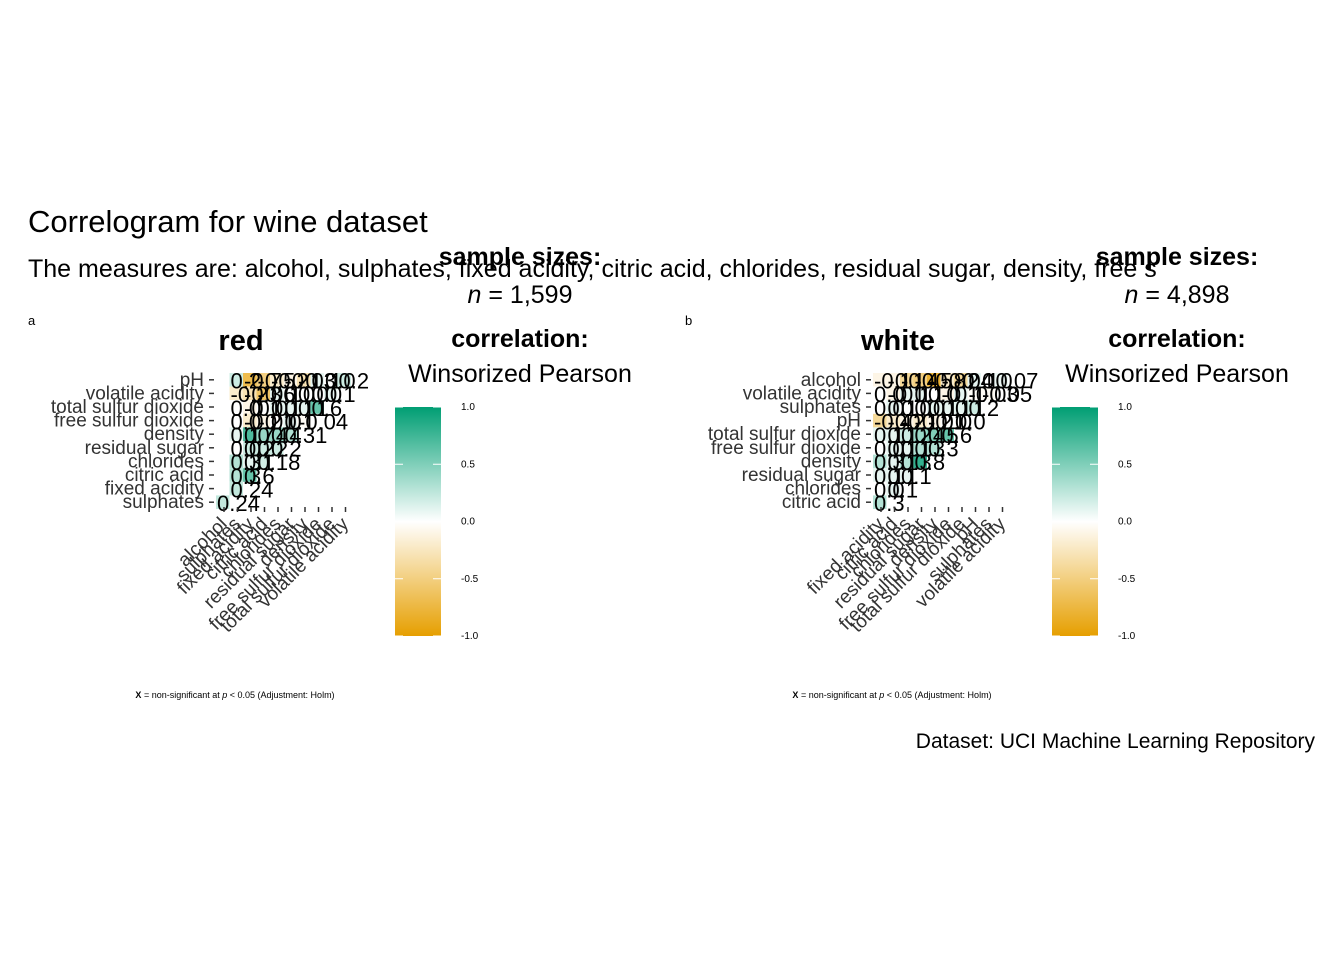  I want to click on legend-subtitle: Winsorized Pearson, so click(1177, 374).